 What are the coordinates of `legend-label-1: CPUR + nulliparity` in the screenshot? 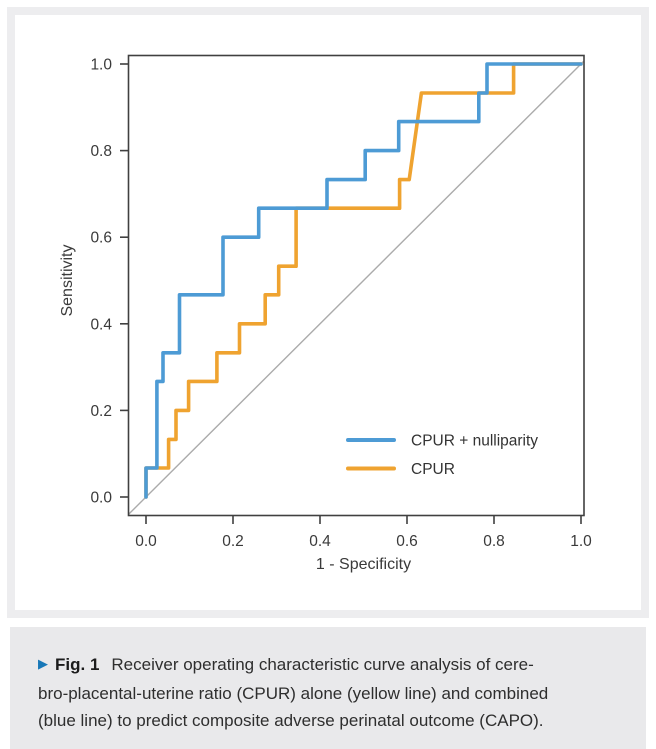 It's located at (474, 441).